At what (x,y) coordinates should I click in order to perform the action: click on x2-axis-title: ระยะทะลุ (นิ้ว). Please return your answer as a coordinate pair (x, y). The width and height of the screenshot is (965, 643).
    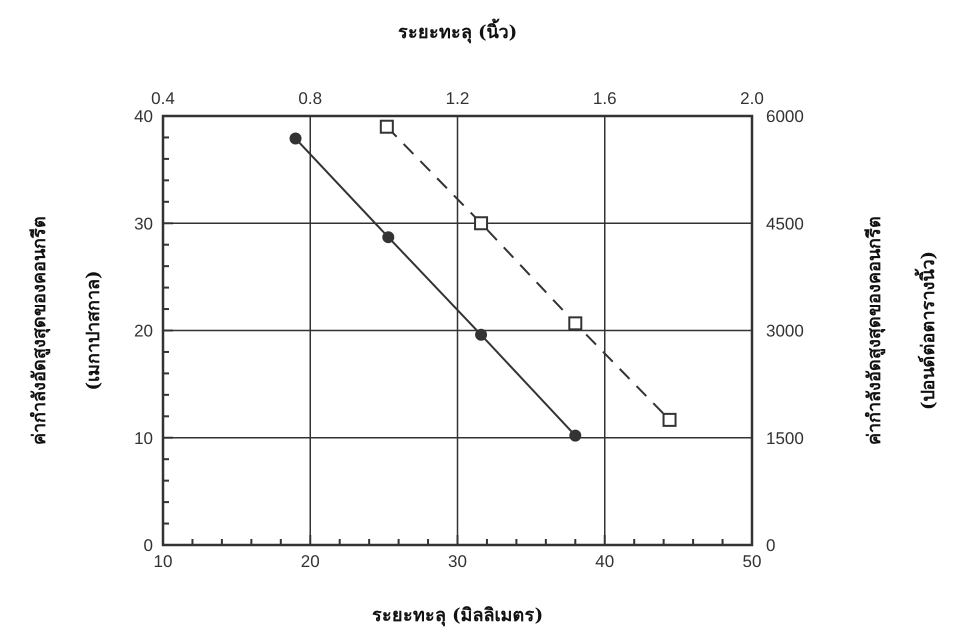
    Looking at the image, I should click on (458, 31).